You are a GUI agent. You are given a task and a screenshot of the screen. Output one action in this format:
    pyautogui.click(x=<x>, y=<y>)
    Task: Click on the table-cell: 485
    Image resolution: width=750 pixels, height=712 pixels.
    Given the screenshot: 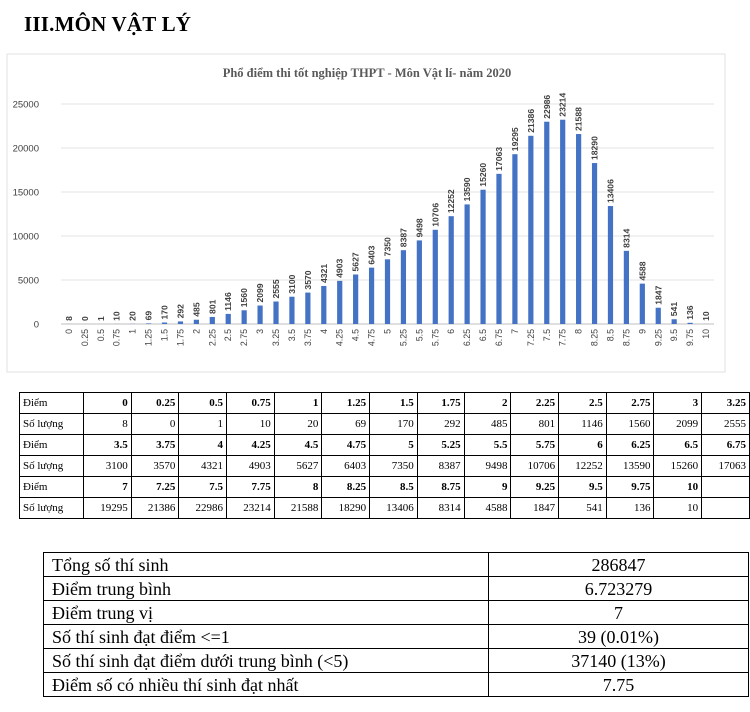 What is the action you would take?
    pyautogui.click(x=487, y=424)
    